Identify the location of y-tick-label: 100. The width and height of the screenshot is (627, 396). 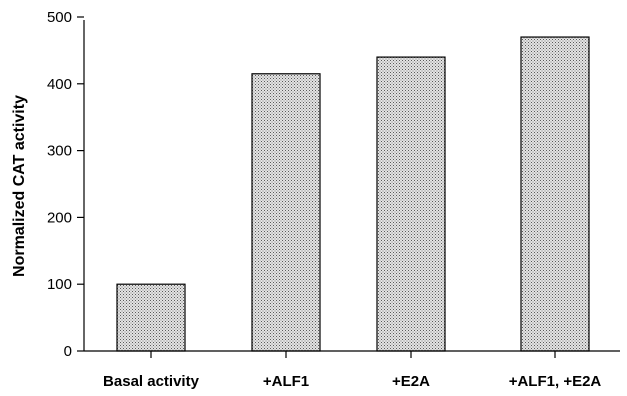
(59, 284).